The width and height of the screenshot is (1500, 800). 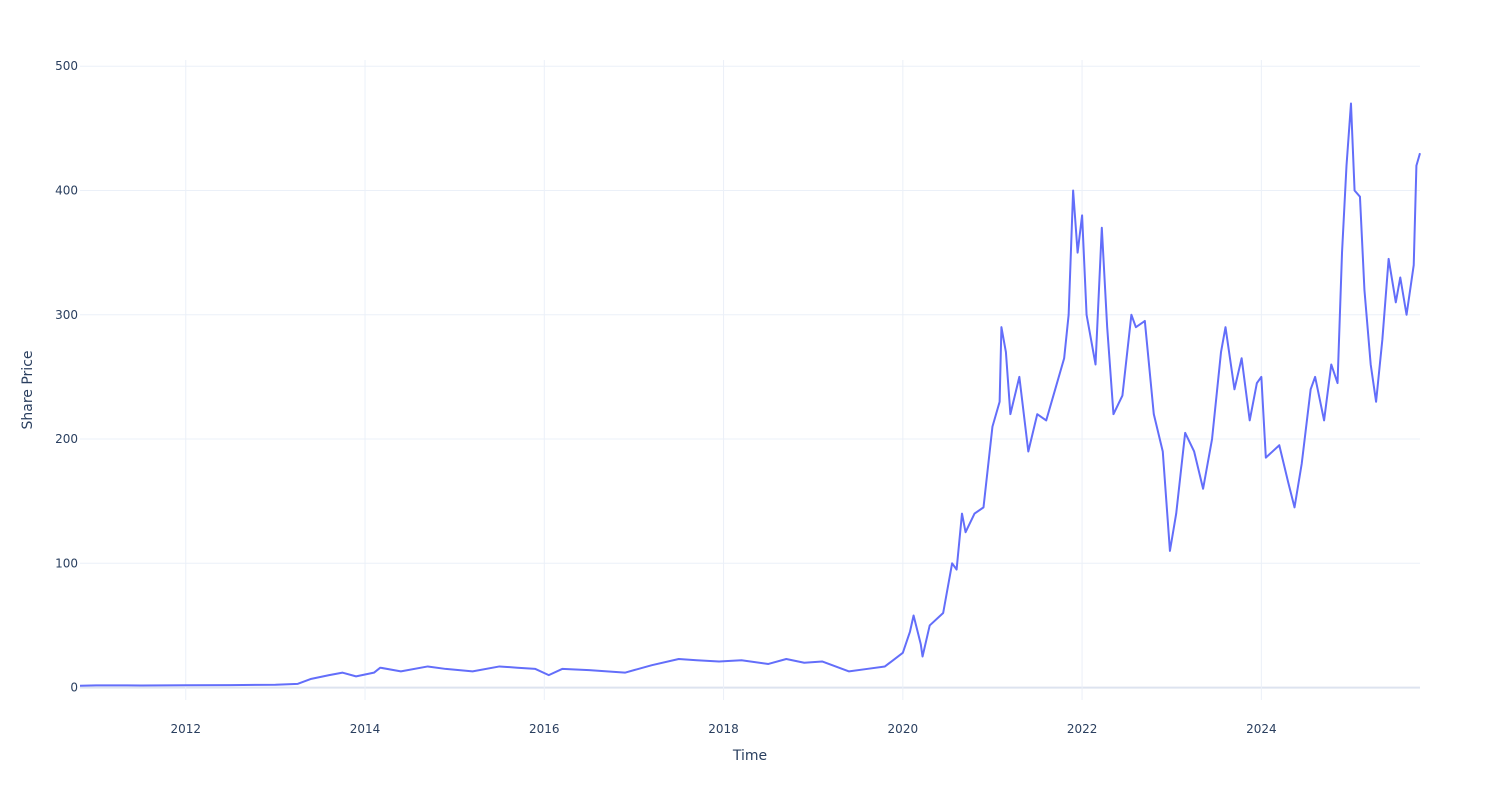 What do you see at coordinates (66, 190) in the screenshot?
I see `y-tick-label: 400` at bounding box center [66, 190].